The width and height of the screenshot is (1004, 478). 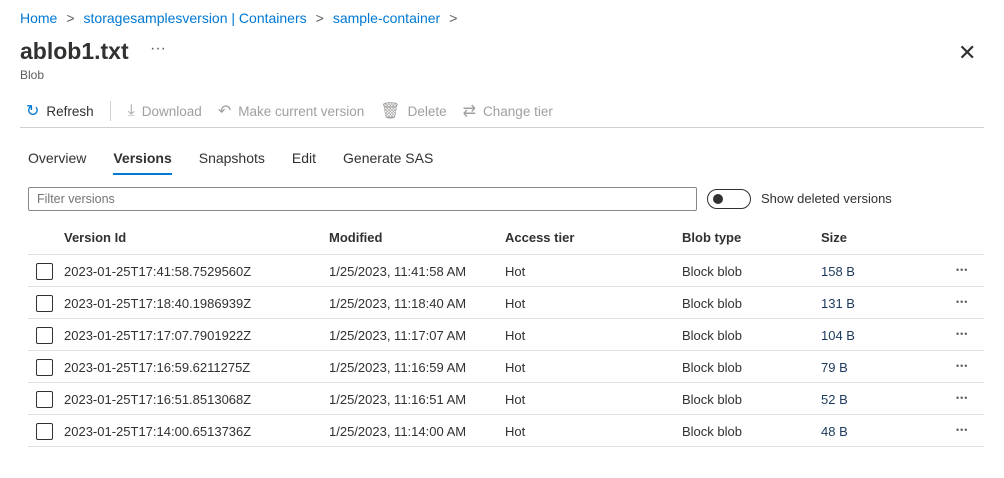 What do you see at coordinates (506, 254) in the screenshot?
I see `header-divider` at bounding box center [506, 254].